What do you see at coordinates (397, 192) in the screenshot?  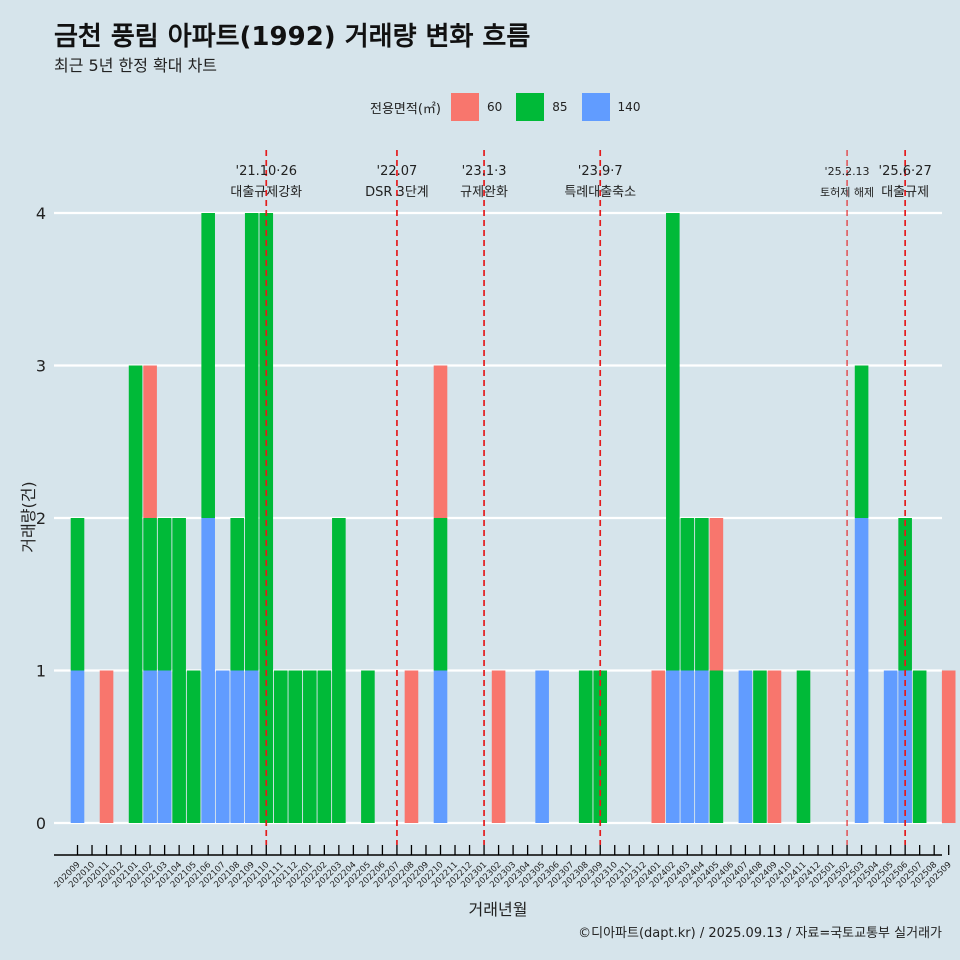 I see `annotation-label-202207: DSR 3단계` at bounding box center [397, 192].